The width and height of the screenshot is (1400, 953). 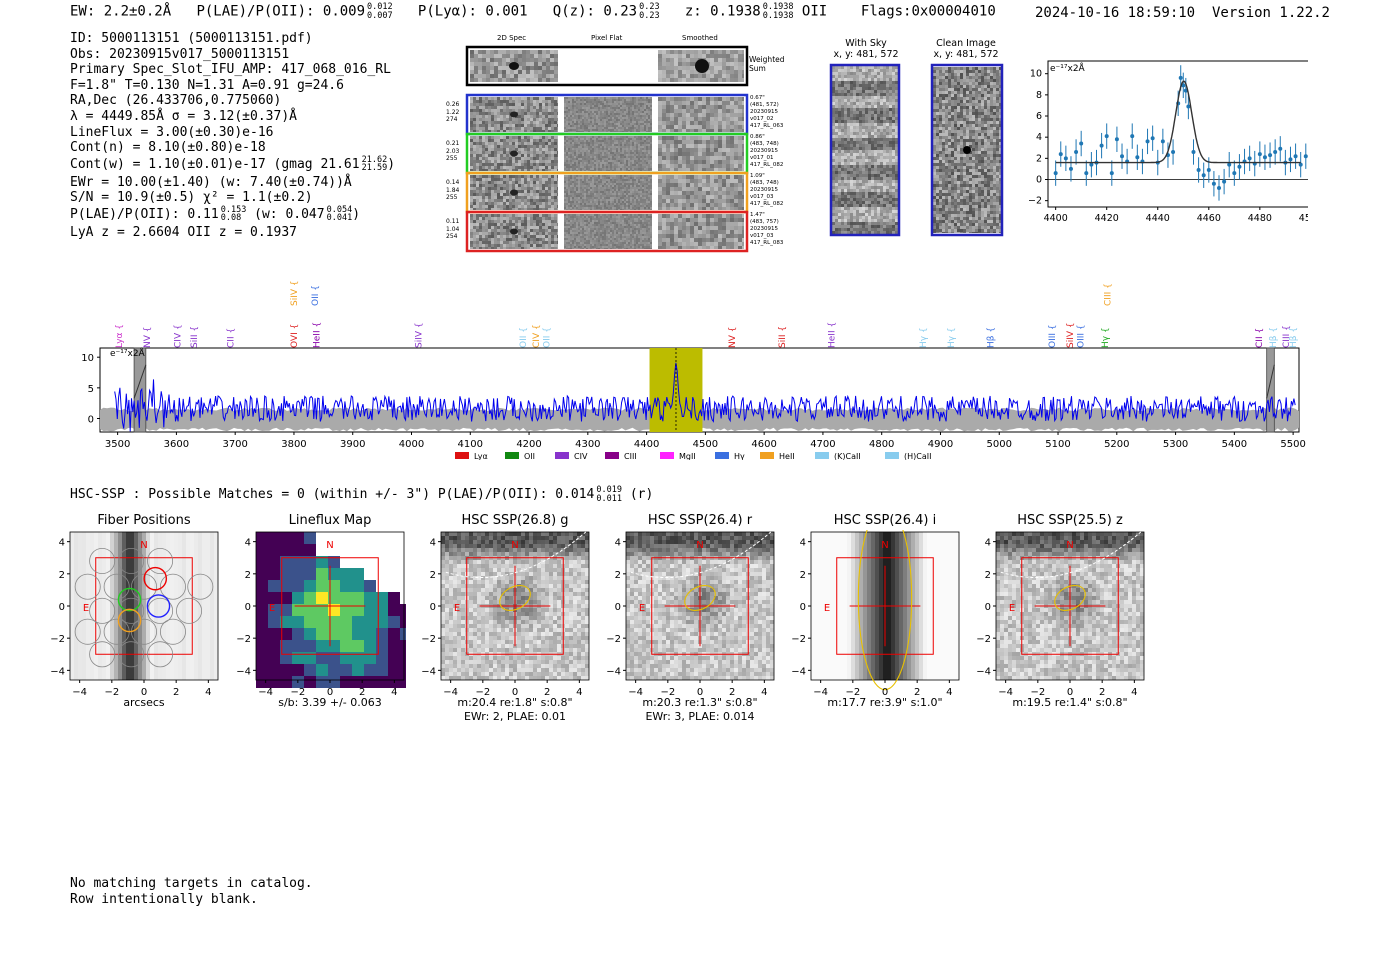 I want to click on weighted-2d-noise, so click(x=514, y=66).